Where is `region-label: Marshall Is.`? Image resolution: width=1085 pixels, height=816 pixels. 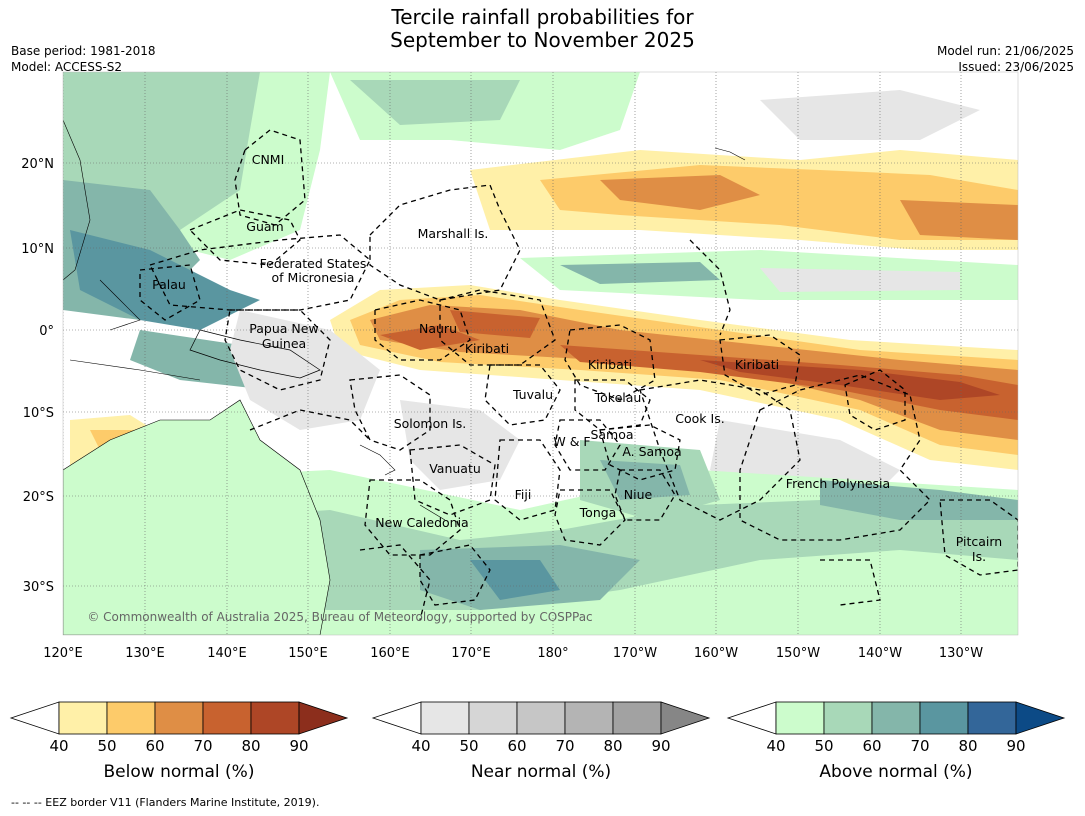 region-label: Marshall Is. is located at coordinates (453, 233).